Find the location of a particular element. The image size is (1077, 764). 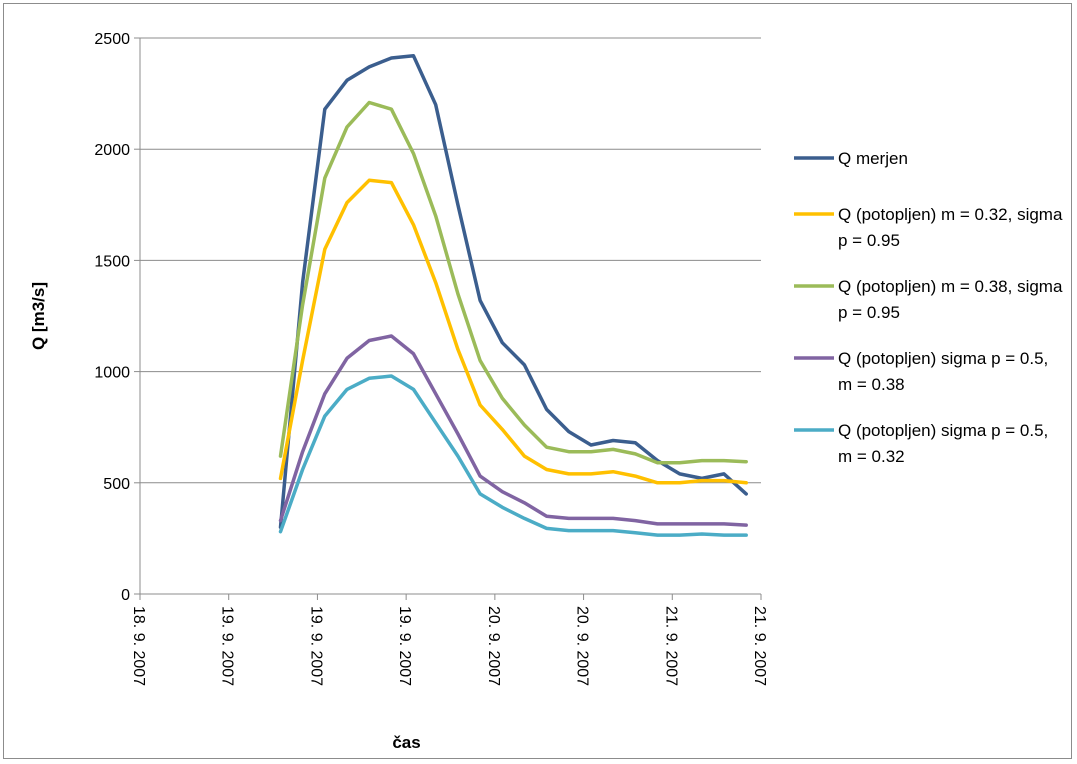

legend-entry-4: Q (potopljen) sigma p = 0.5, m = 0.38 is located at coordinates (921, 371).